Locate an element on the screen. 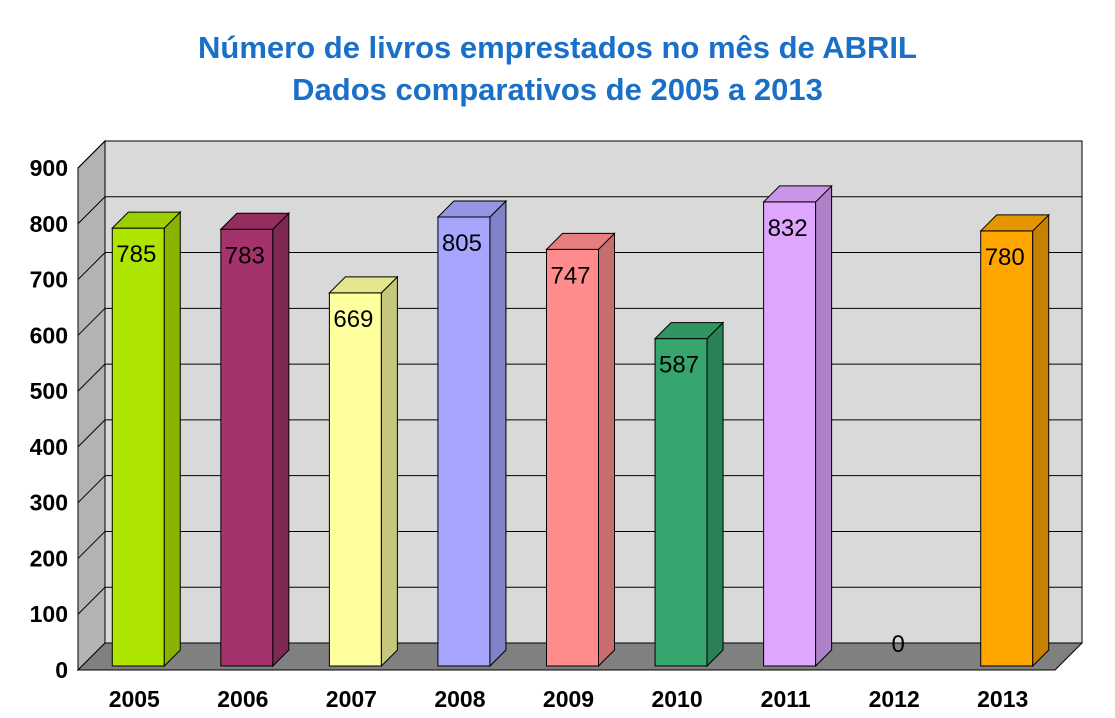 The width and height of the screenshot is (1115, 718). data-label: 747 is located at coordinates (570, 275).